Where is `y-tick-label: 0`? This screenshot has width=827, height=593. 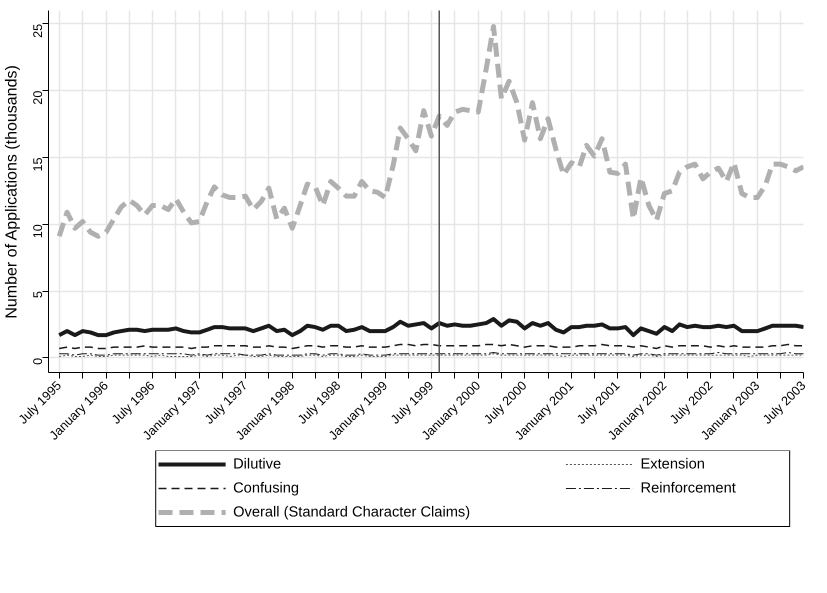
y-tick-label: 0 is located at coordinates (38, 361).